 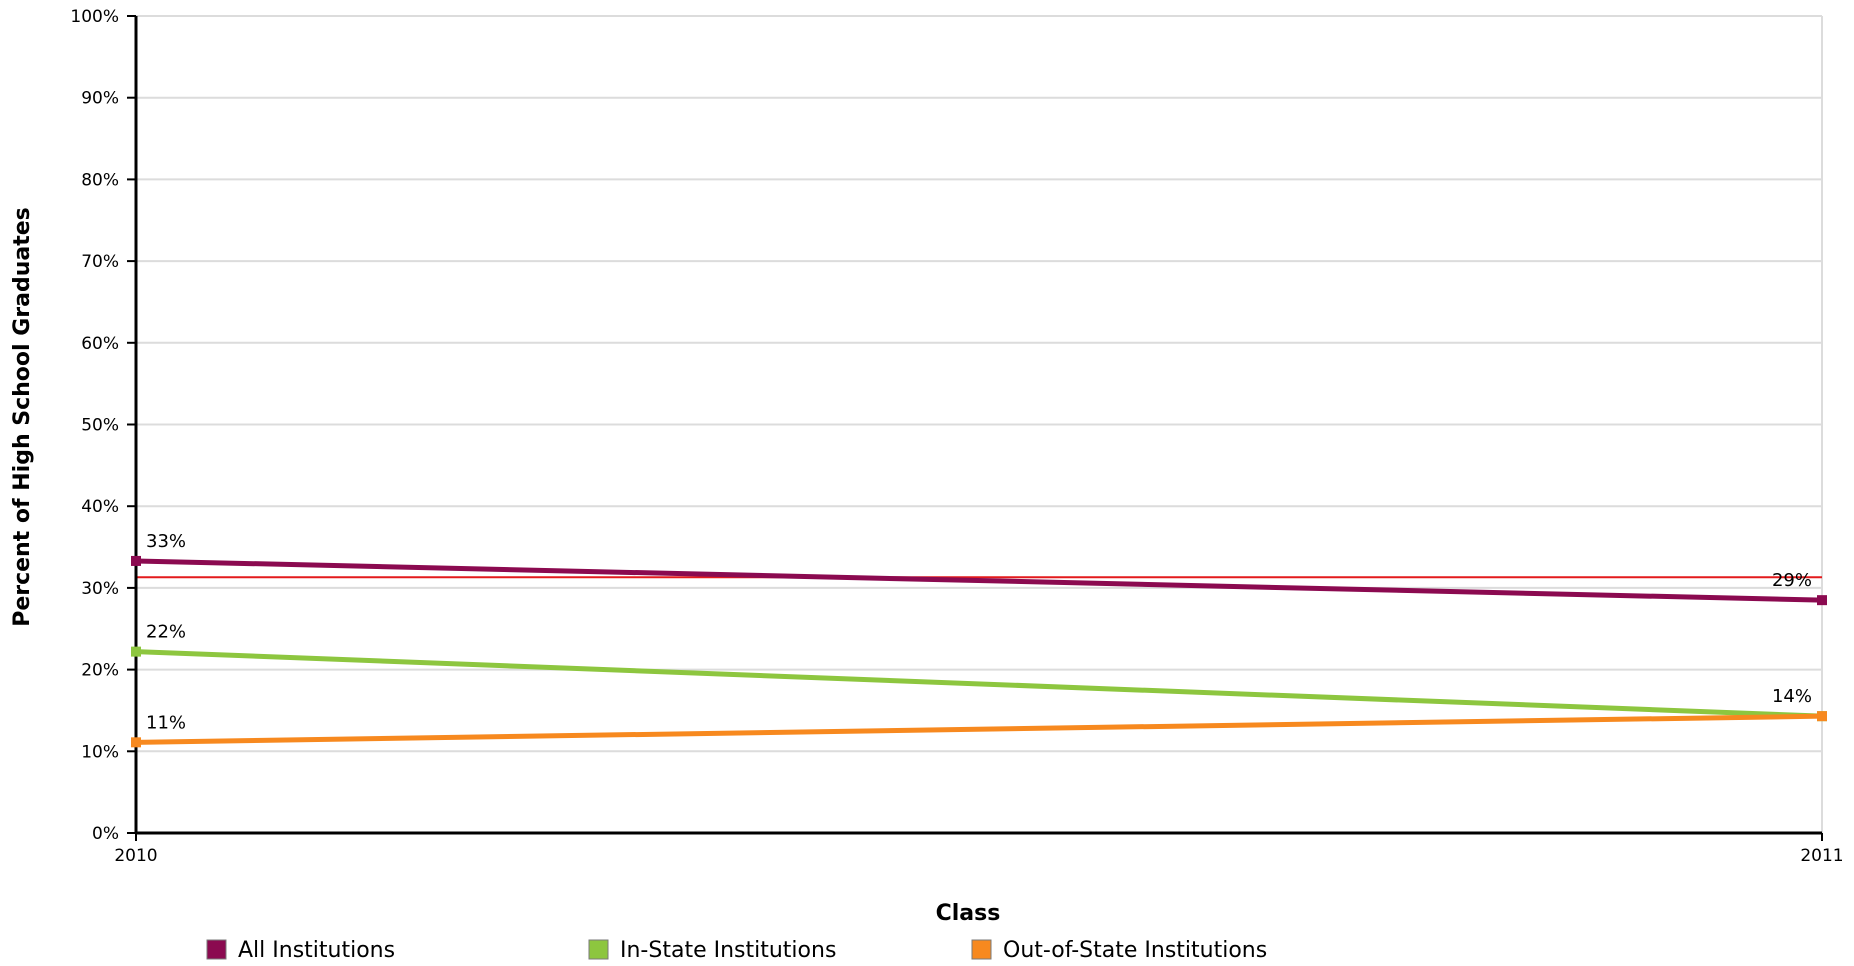 What do you see at coordinates (105, 834) in the screenshot?
I see `y-tick-label: 0%` at bounding box center [105, 834].